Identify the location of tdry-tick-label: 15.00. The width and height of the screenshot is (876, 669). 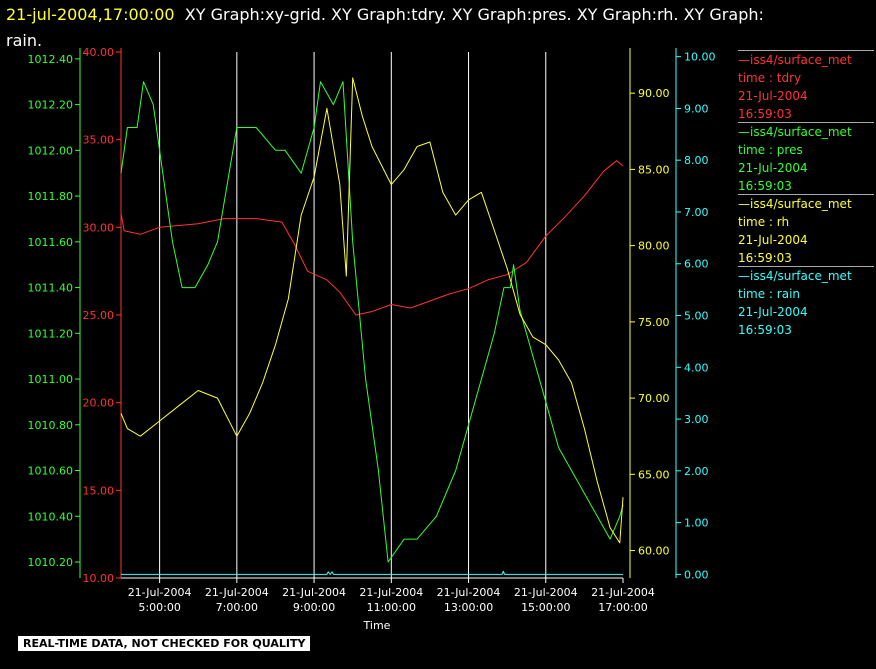
(99, 490).